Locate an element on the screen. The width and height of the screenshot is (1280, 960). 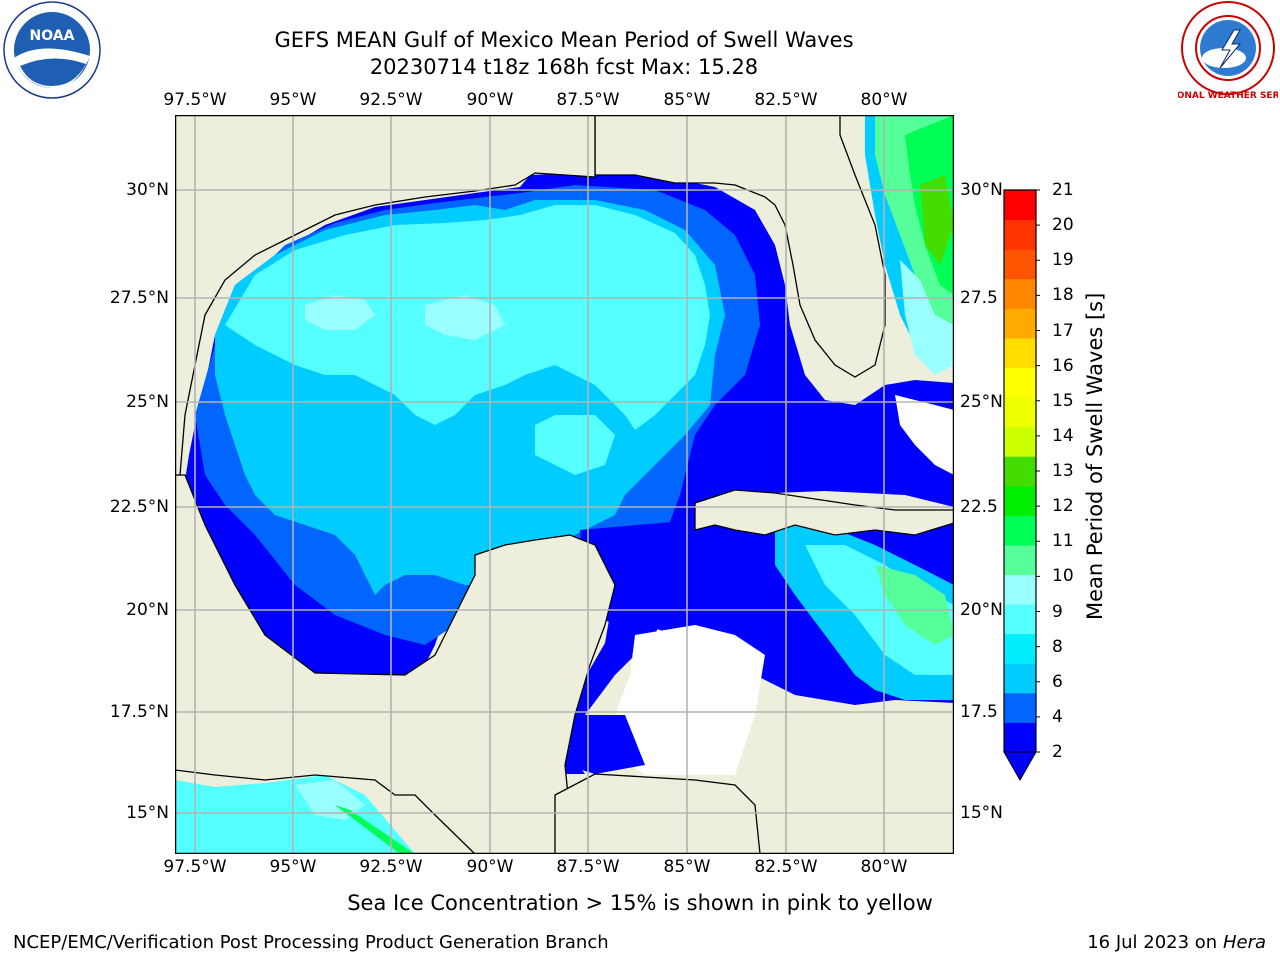
atlantic-water is located at coordinates (909, 245).